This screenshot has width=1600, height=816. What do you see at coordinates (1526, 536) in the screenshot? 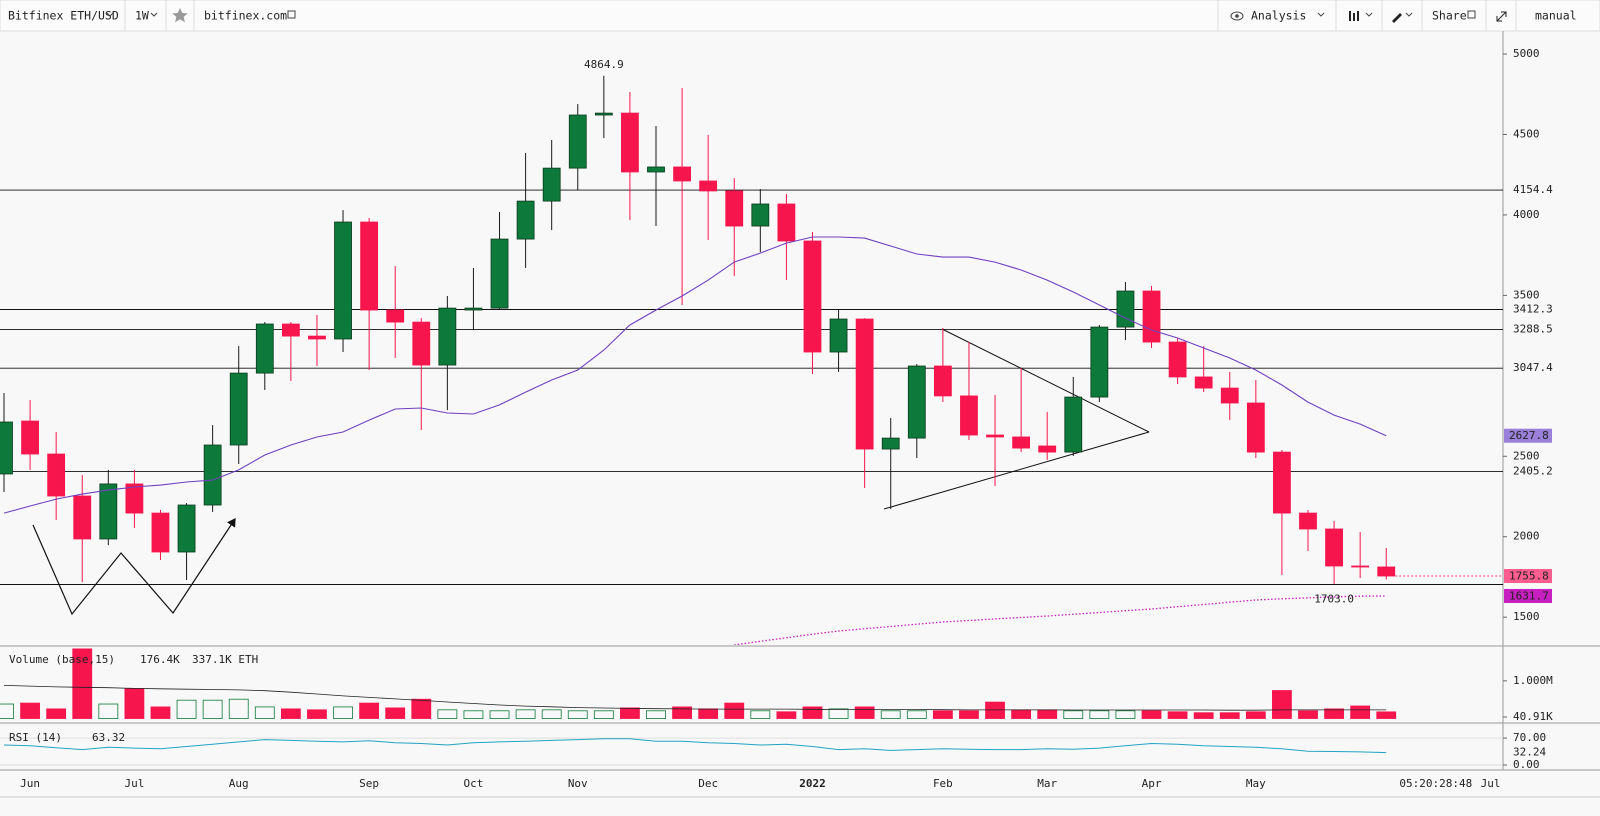
I see `y-tick-label: 2000` at bounding box center [1526, 536].